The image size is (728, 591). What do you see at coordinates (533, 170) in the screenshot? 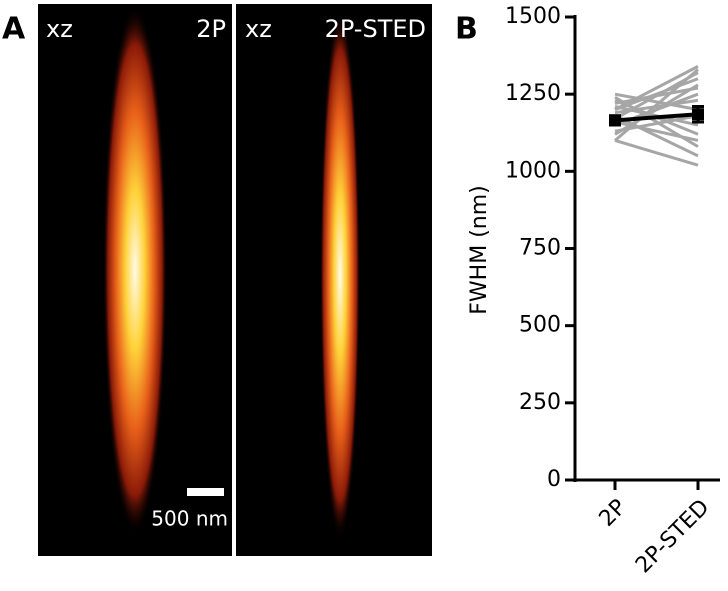
I see `y-tick-label: 1000` at bounding box center [533, 170].